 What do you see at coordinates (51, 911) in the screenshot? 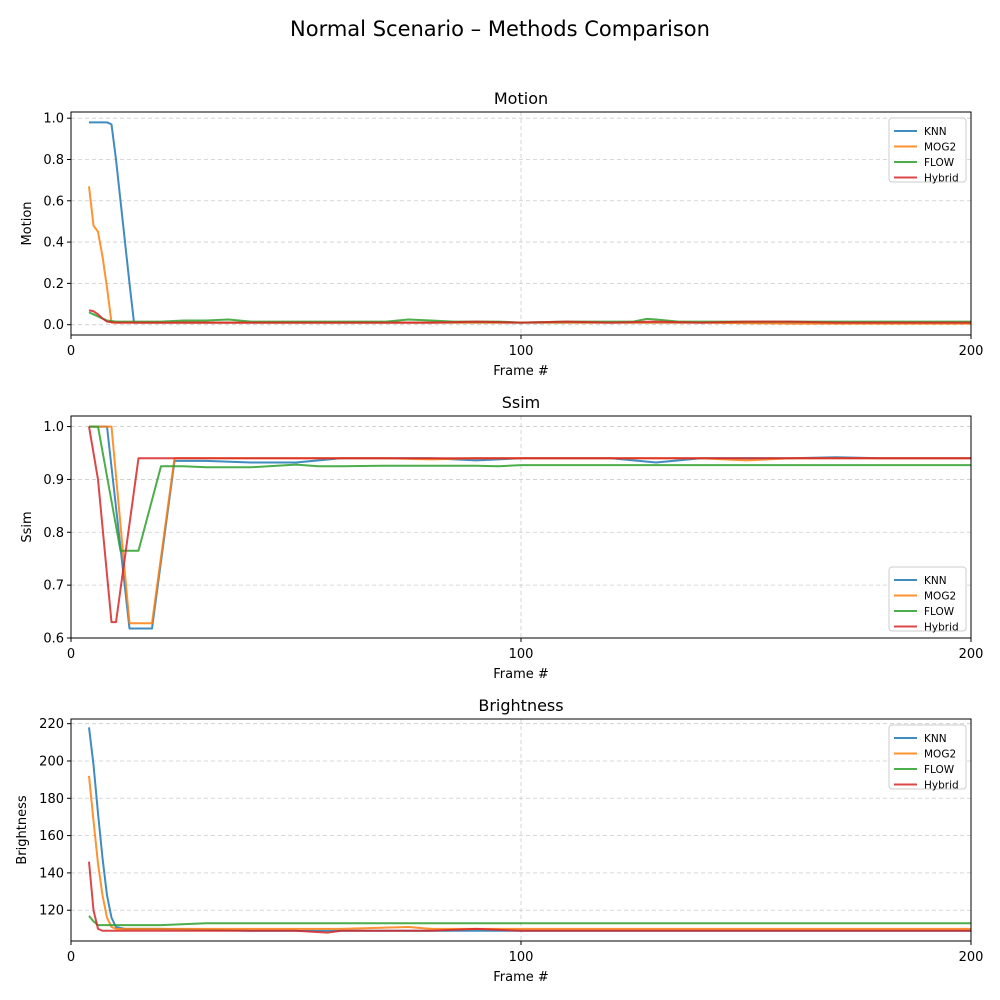
I see `y-tick-label: 120` at bounding box center [51, 911].